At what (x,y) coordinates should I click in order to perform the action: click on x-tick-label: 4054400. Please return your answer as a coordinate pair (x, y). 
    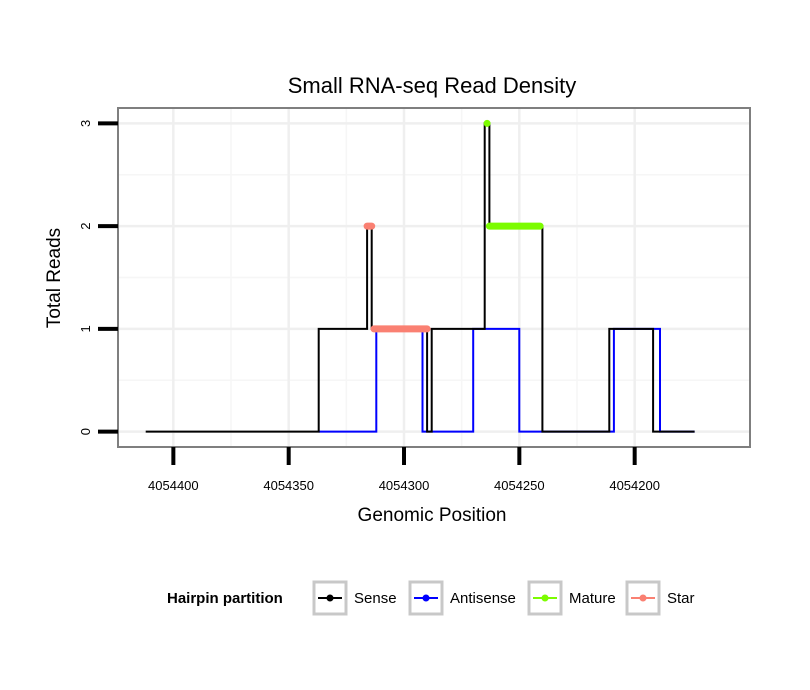
    Looking at the image, I should click on (173, 485).